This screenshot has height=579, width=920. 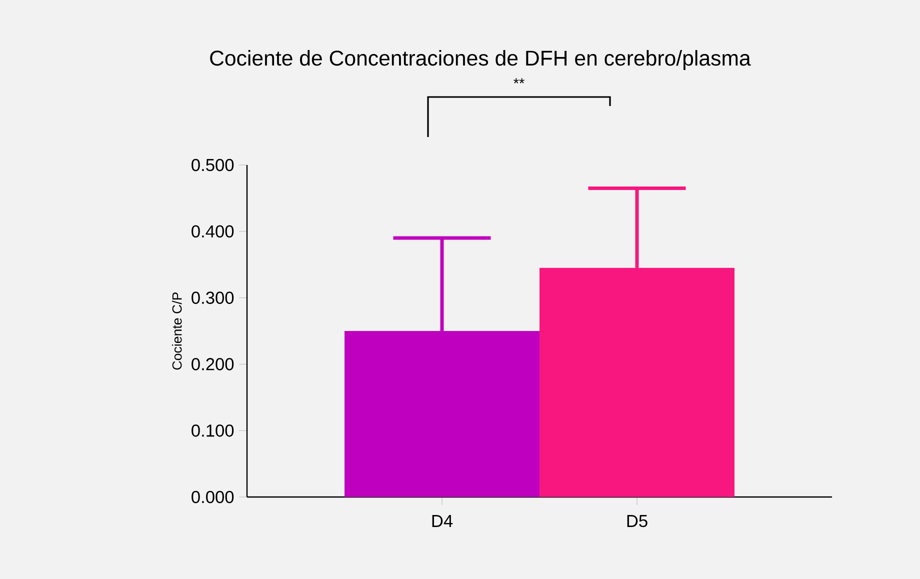 I want to click on y-tick-label: 0.200, so click(x=213, y=364).